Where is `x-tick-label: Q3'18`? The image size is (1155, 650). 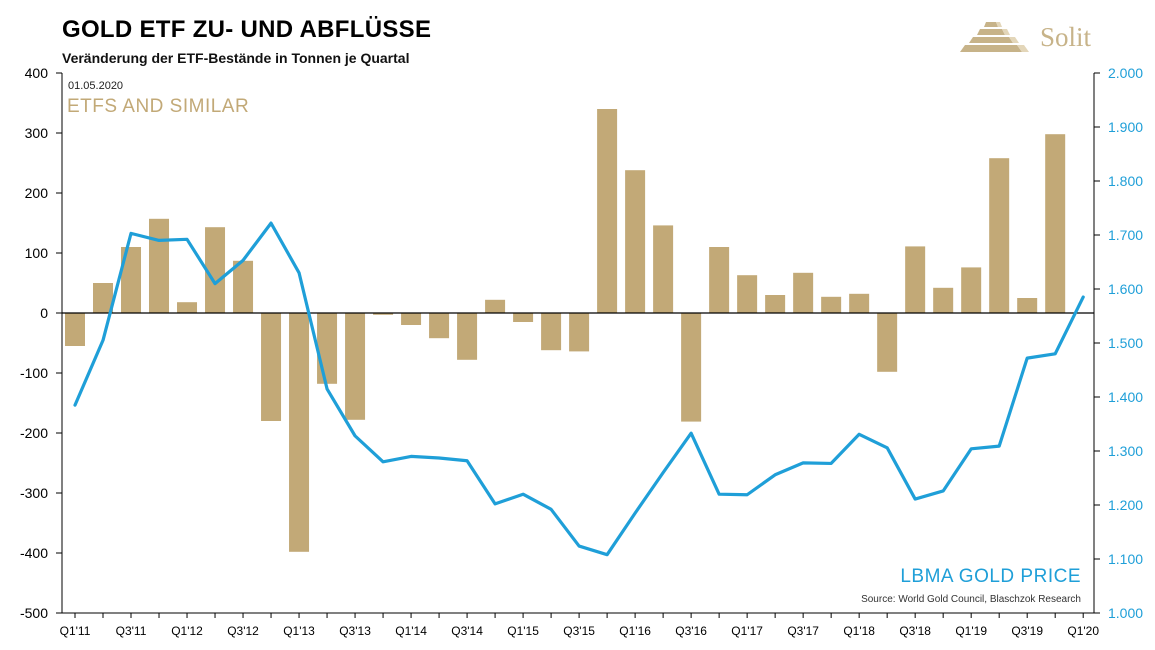
x-tick-label: Q3'18 is located at coordinates (915, 631).